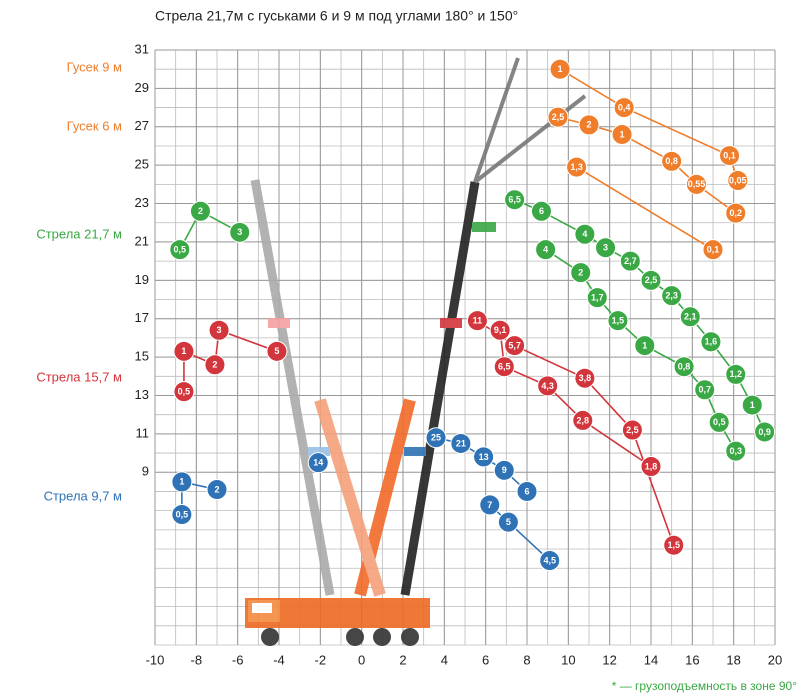 The image size is (806, 697). Describe the element at coordinates (514, 200) in the screenshot. I see `load-label: 6,5` at that location.